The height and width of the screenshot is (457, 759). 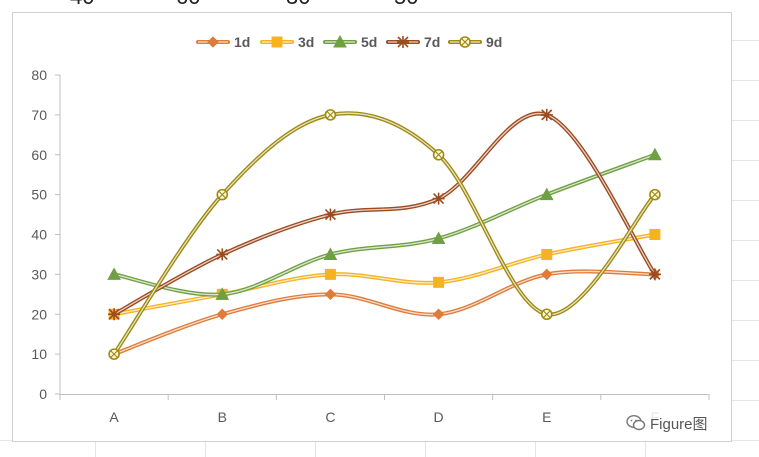 I want to click on cell-value: 50, so click(x=406, y=5).